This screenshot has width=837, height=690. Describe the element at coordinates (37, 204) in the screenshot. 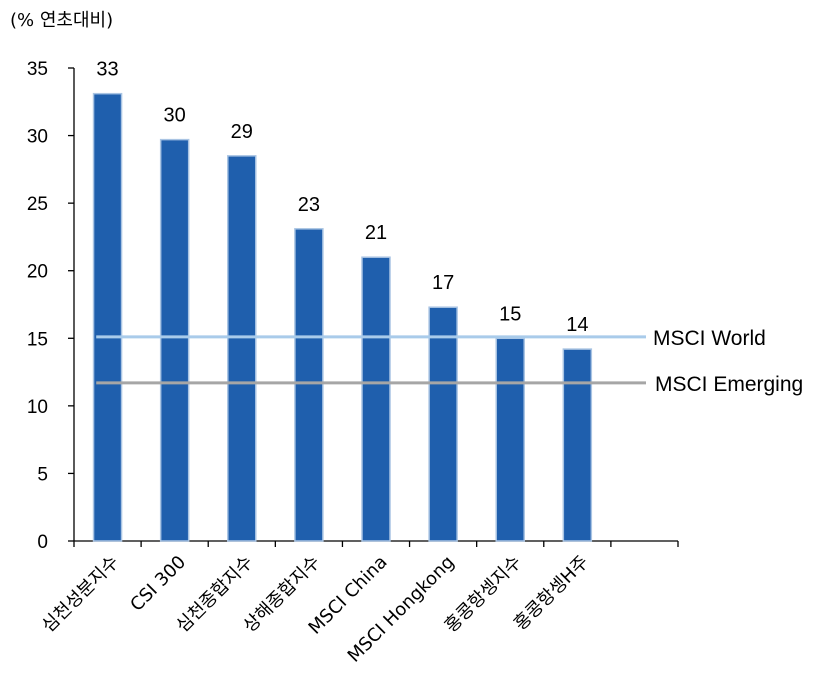

I see `y-tick-label: 25` at that location.